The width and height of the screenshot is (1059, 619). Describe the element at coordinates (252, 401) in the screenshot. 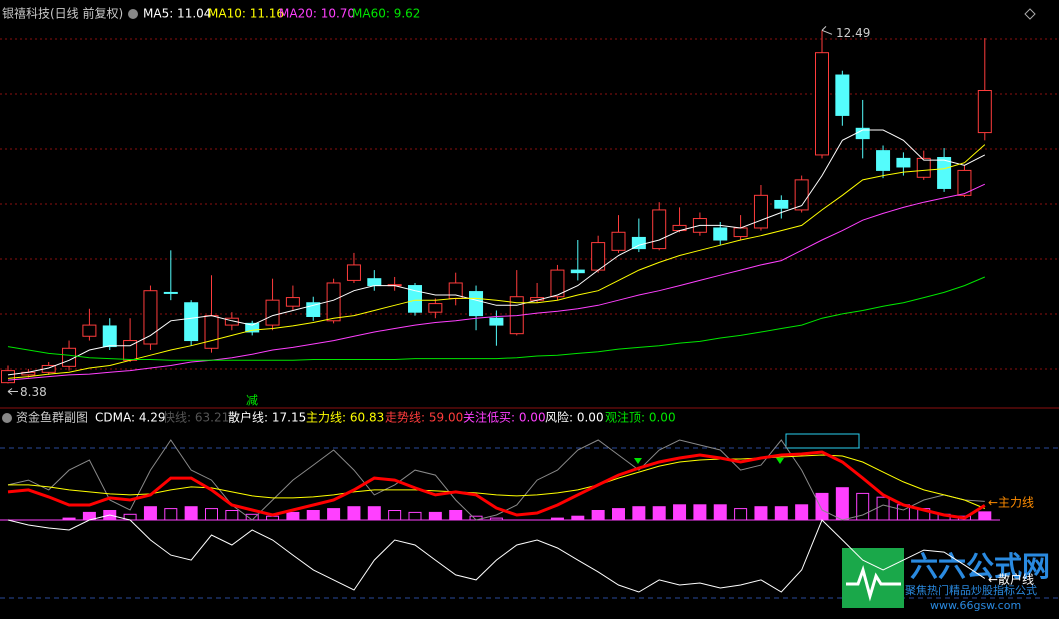

I see `signal-label: 减` at that location.